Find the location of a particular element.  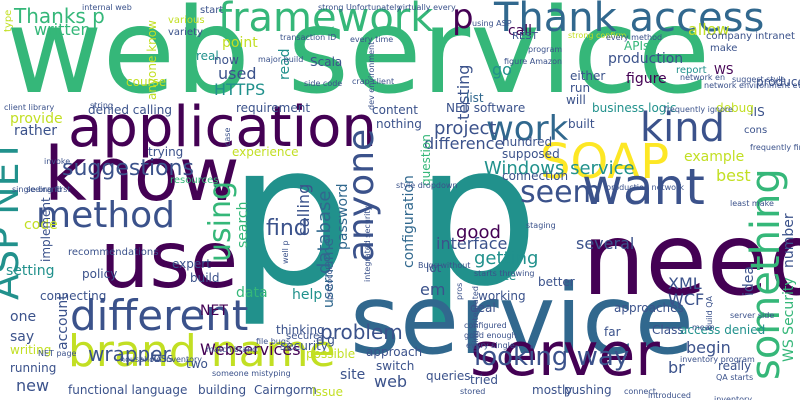

word: using is located at coordinates (220, 221).